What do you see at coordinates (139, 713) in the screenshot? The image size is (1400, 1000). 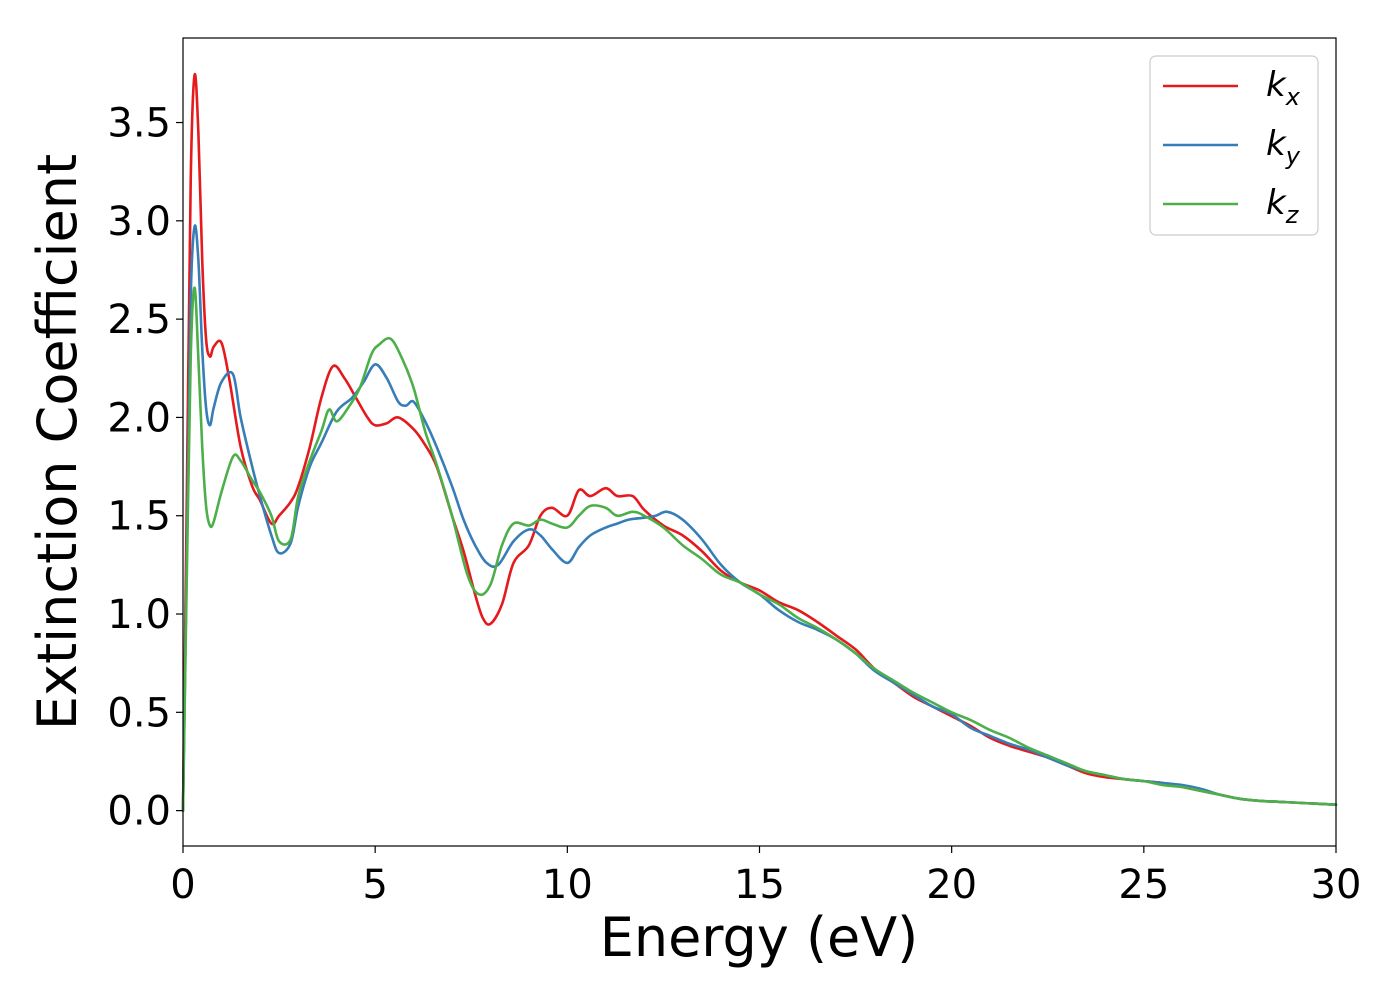 I see `y-tick-label: 0.5` at bounding box center [139, 713].